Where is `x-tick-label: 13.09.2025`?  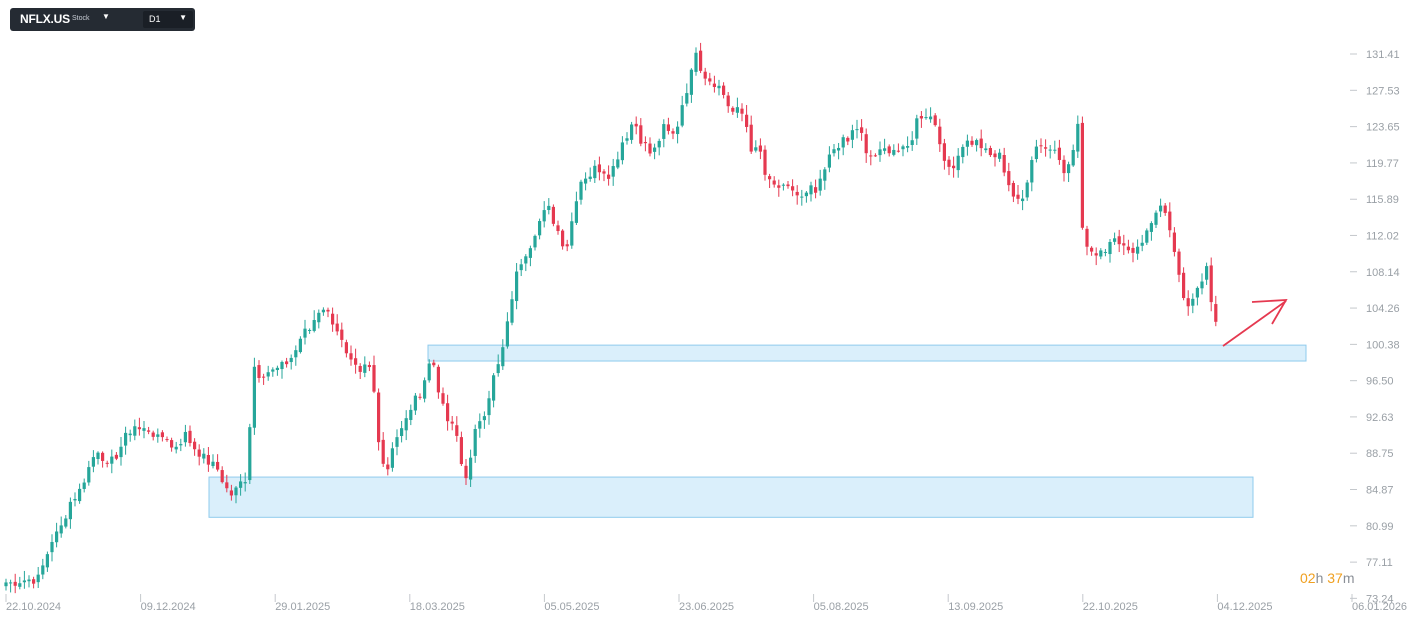
x-tick-label: 13.09.2025 is located at coordinates (975, 607).